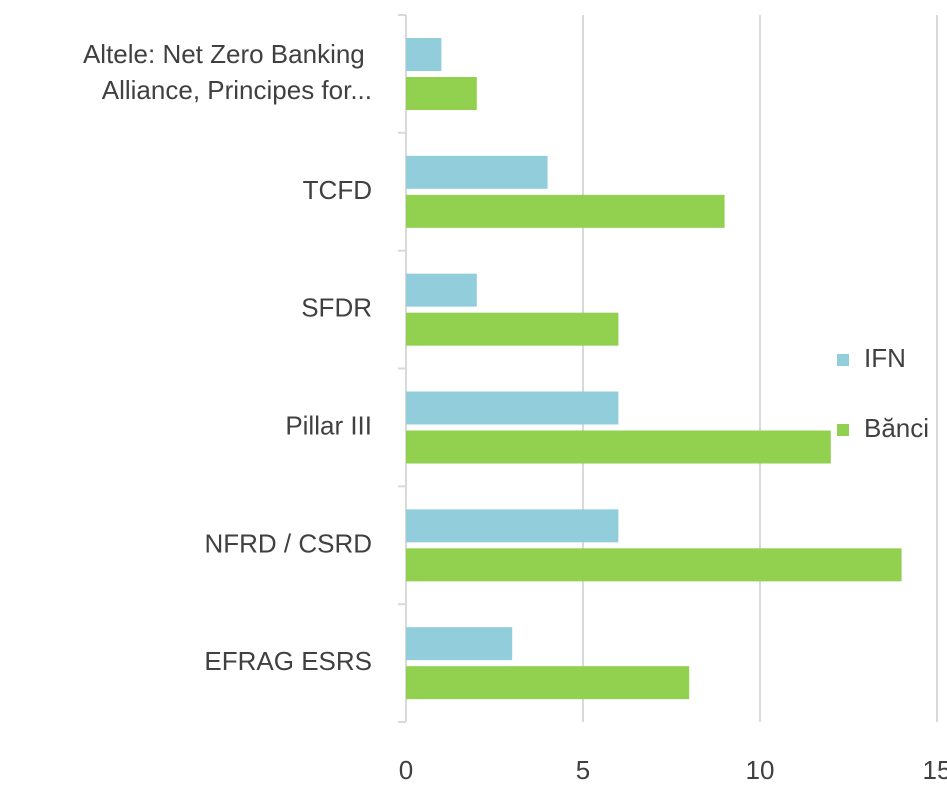 This screenshot has width=947, height=786. What do you see at coordinates (288, 661) in the screenshot?
I see `y-tick-label: EFRAG ESRS` at bounding box center [288, 661].